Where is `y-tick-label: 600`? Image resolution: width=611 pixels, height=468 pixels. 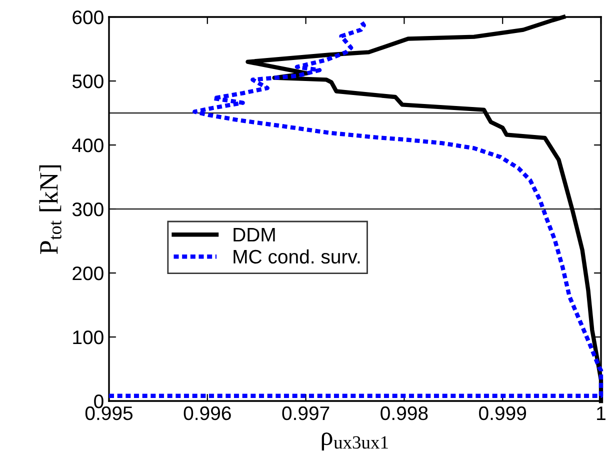
y-tick-label: 600 is located at coordinates (88, 17).